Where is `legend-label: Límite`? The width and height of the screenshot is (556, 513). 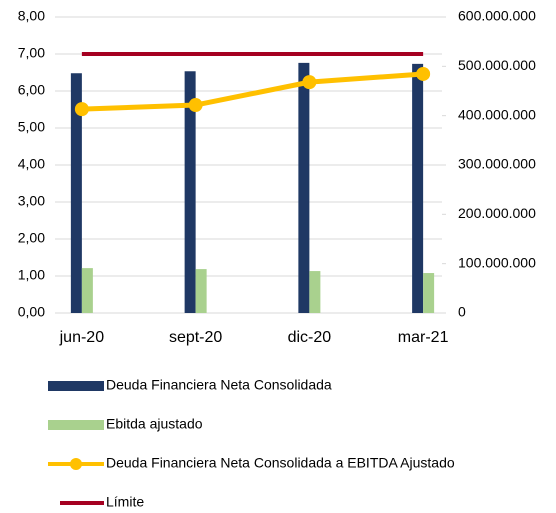
legend-label: Límite is located at coordinates (125, 502).